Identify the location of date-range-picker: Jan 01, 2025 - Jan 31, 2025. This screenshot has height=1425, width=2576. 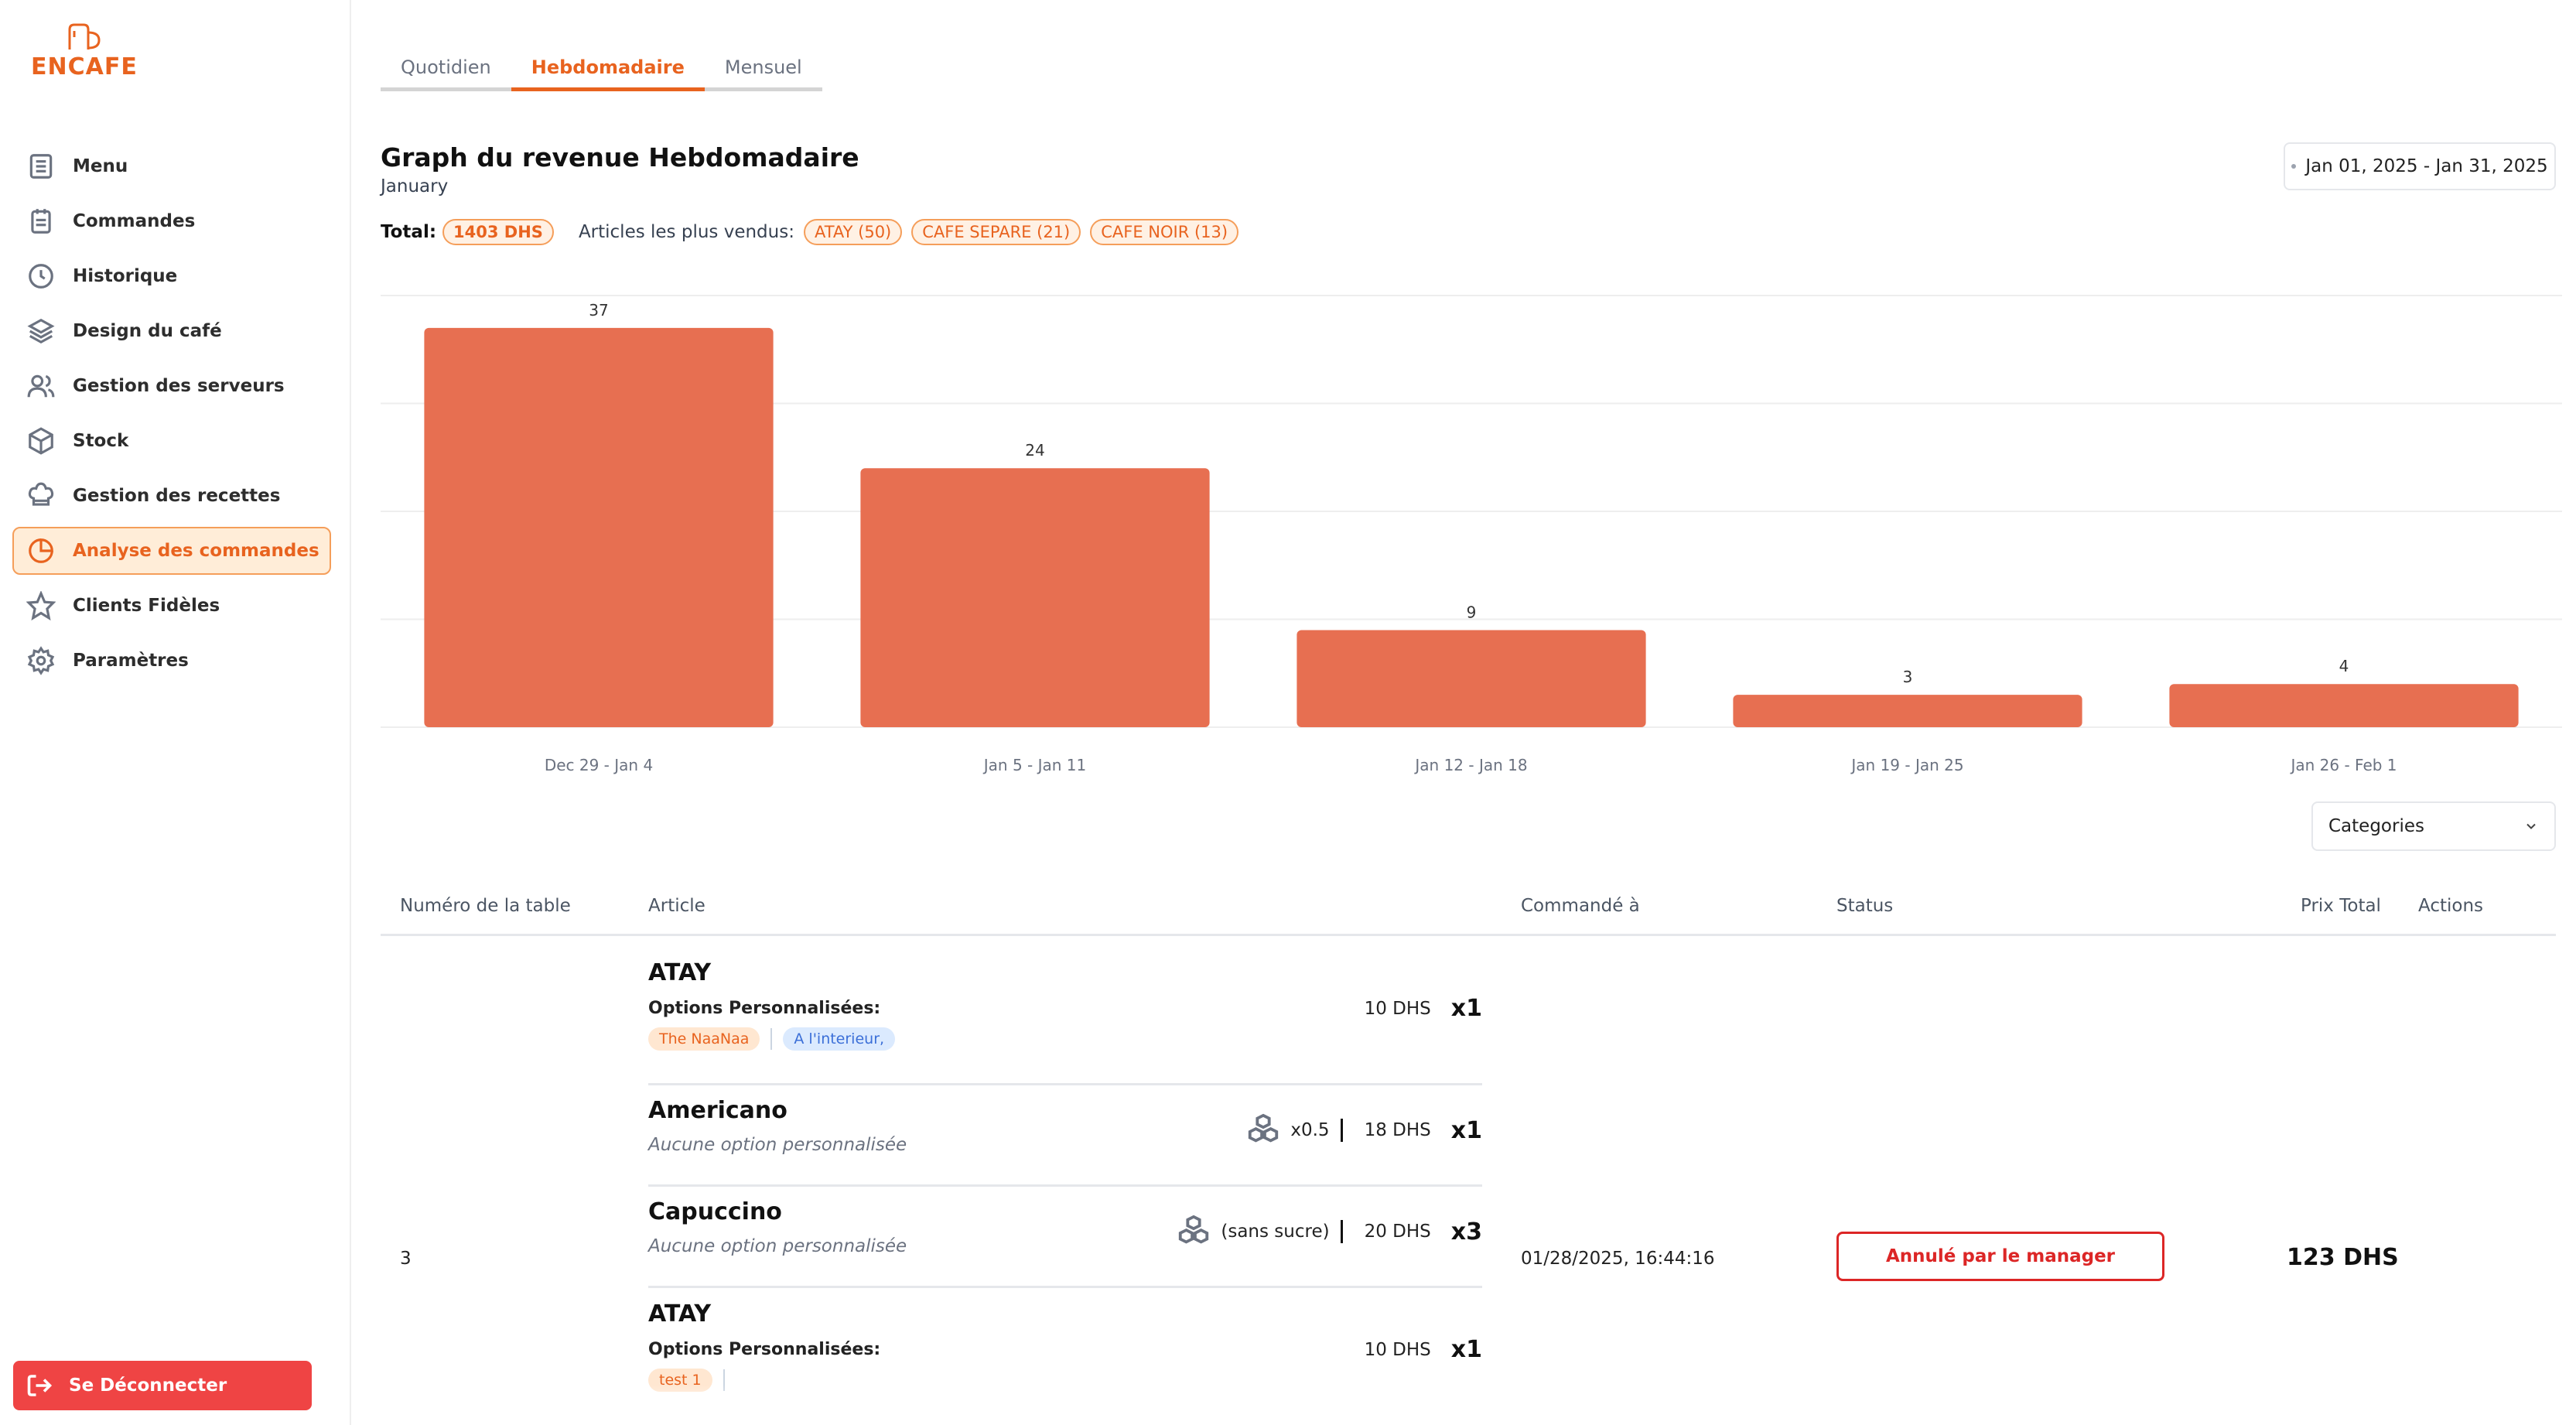
(2420, 166).